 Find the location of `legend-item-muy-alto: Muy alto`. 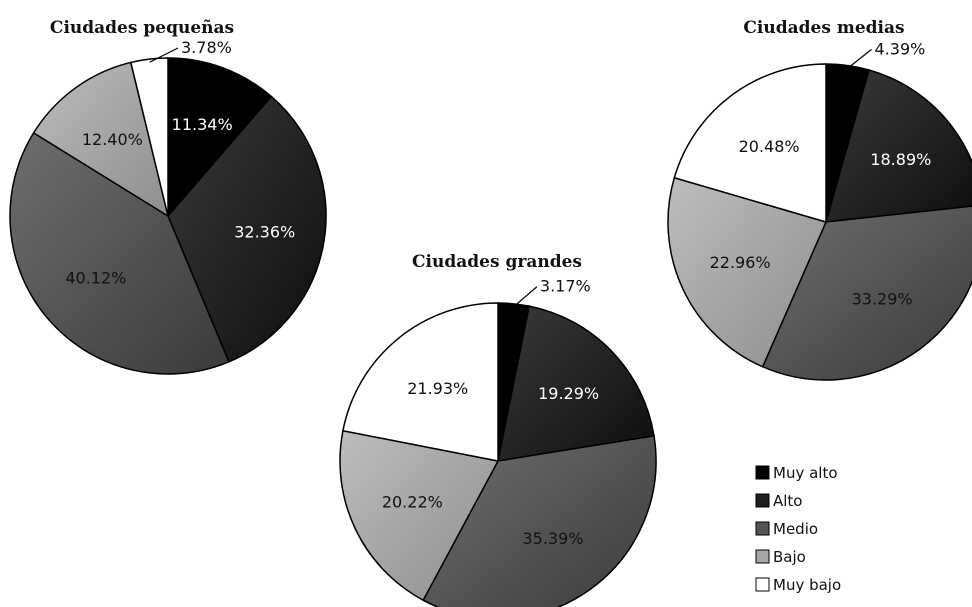

legend-item-muy-alto: Muy alto is located at coordinates (796, 473).